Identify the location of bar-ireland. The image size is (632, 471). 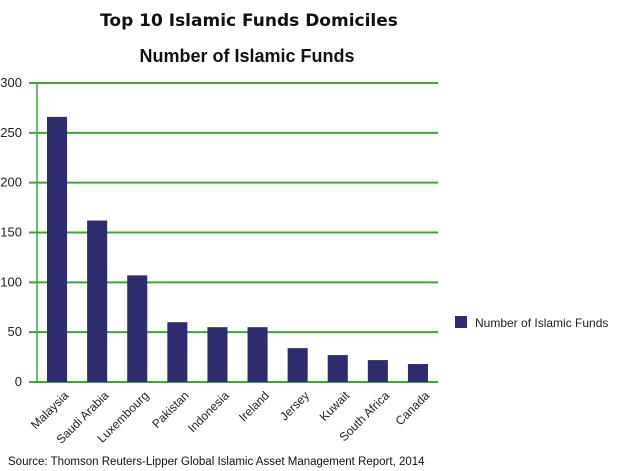
(257, 354).